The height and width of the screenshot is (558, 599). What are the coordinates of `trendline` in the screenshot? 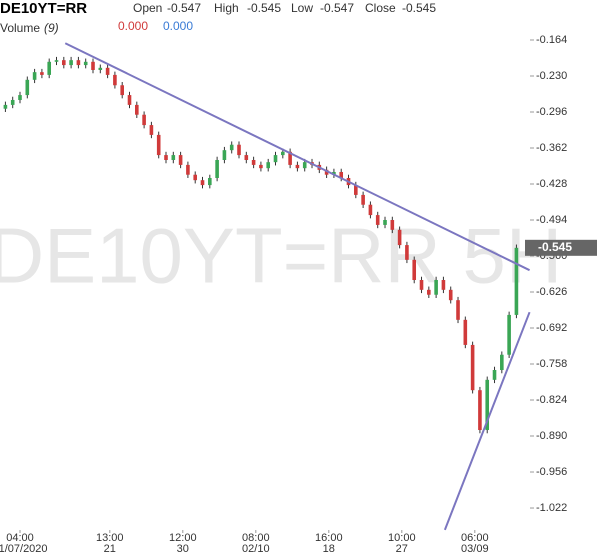 It's located at (487, 421).